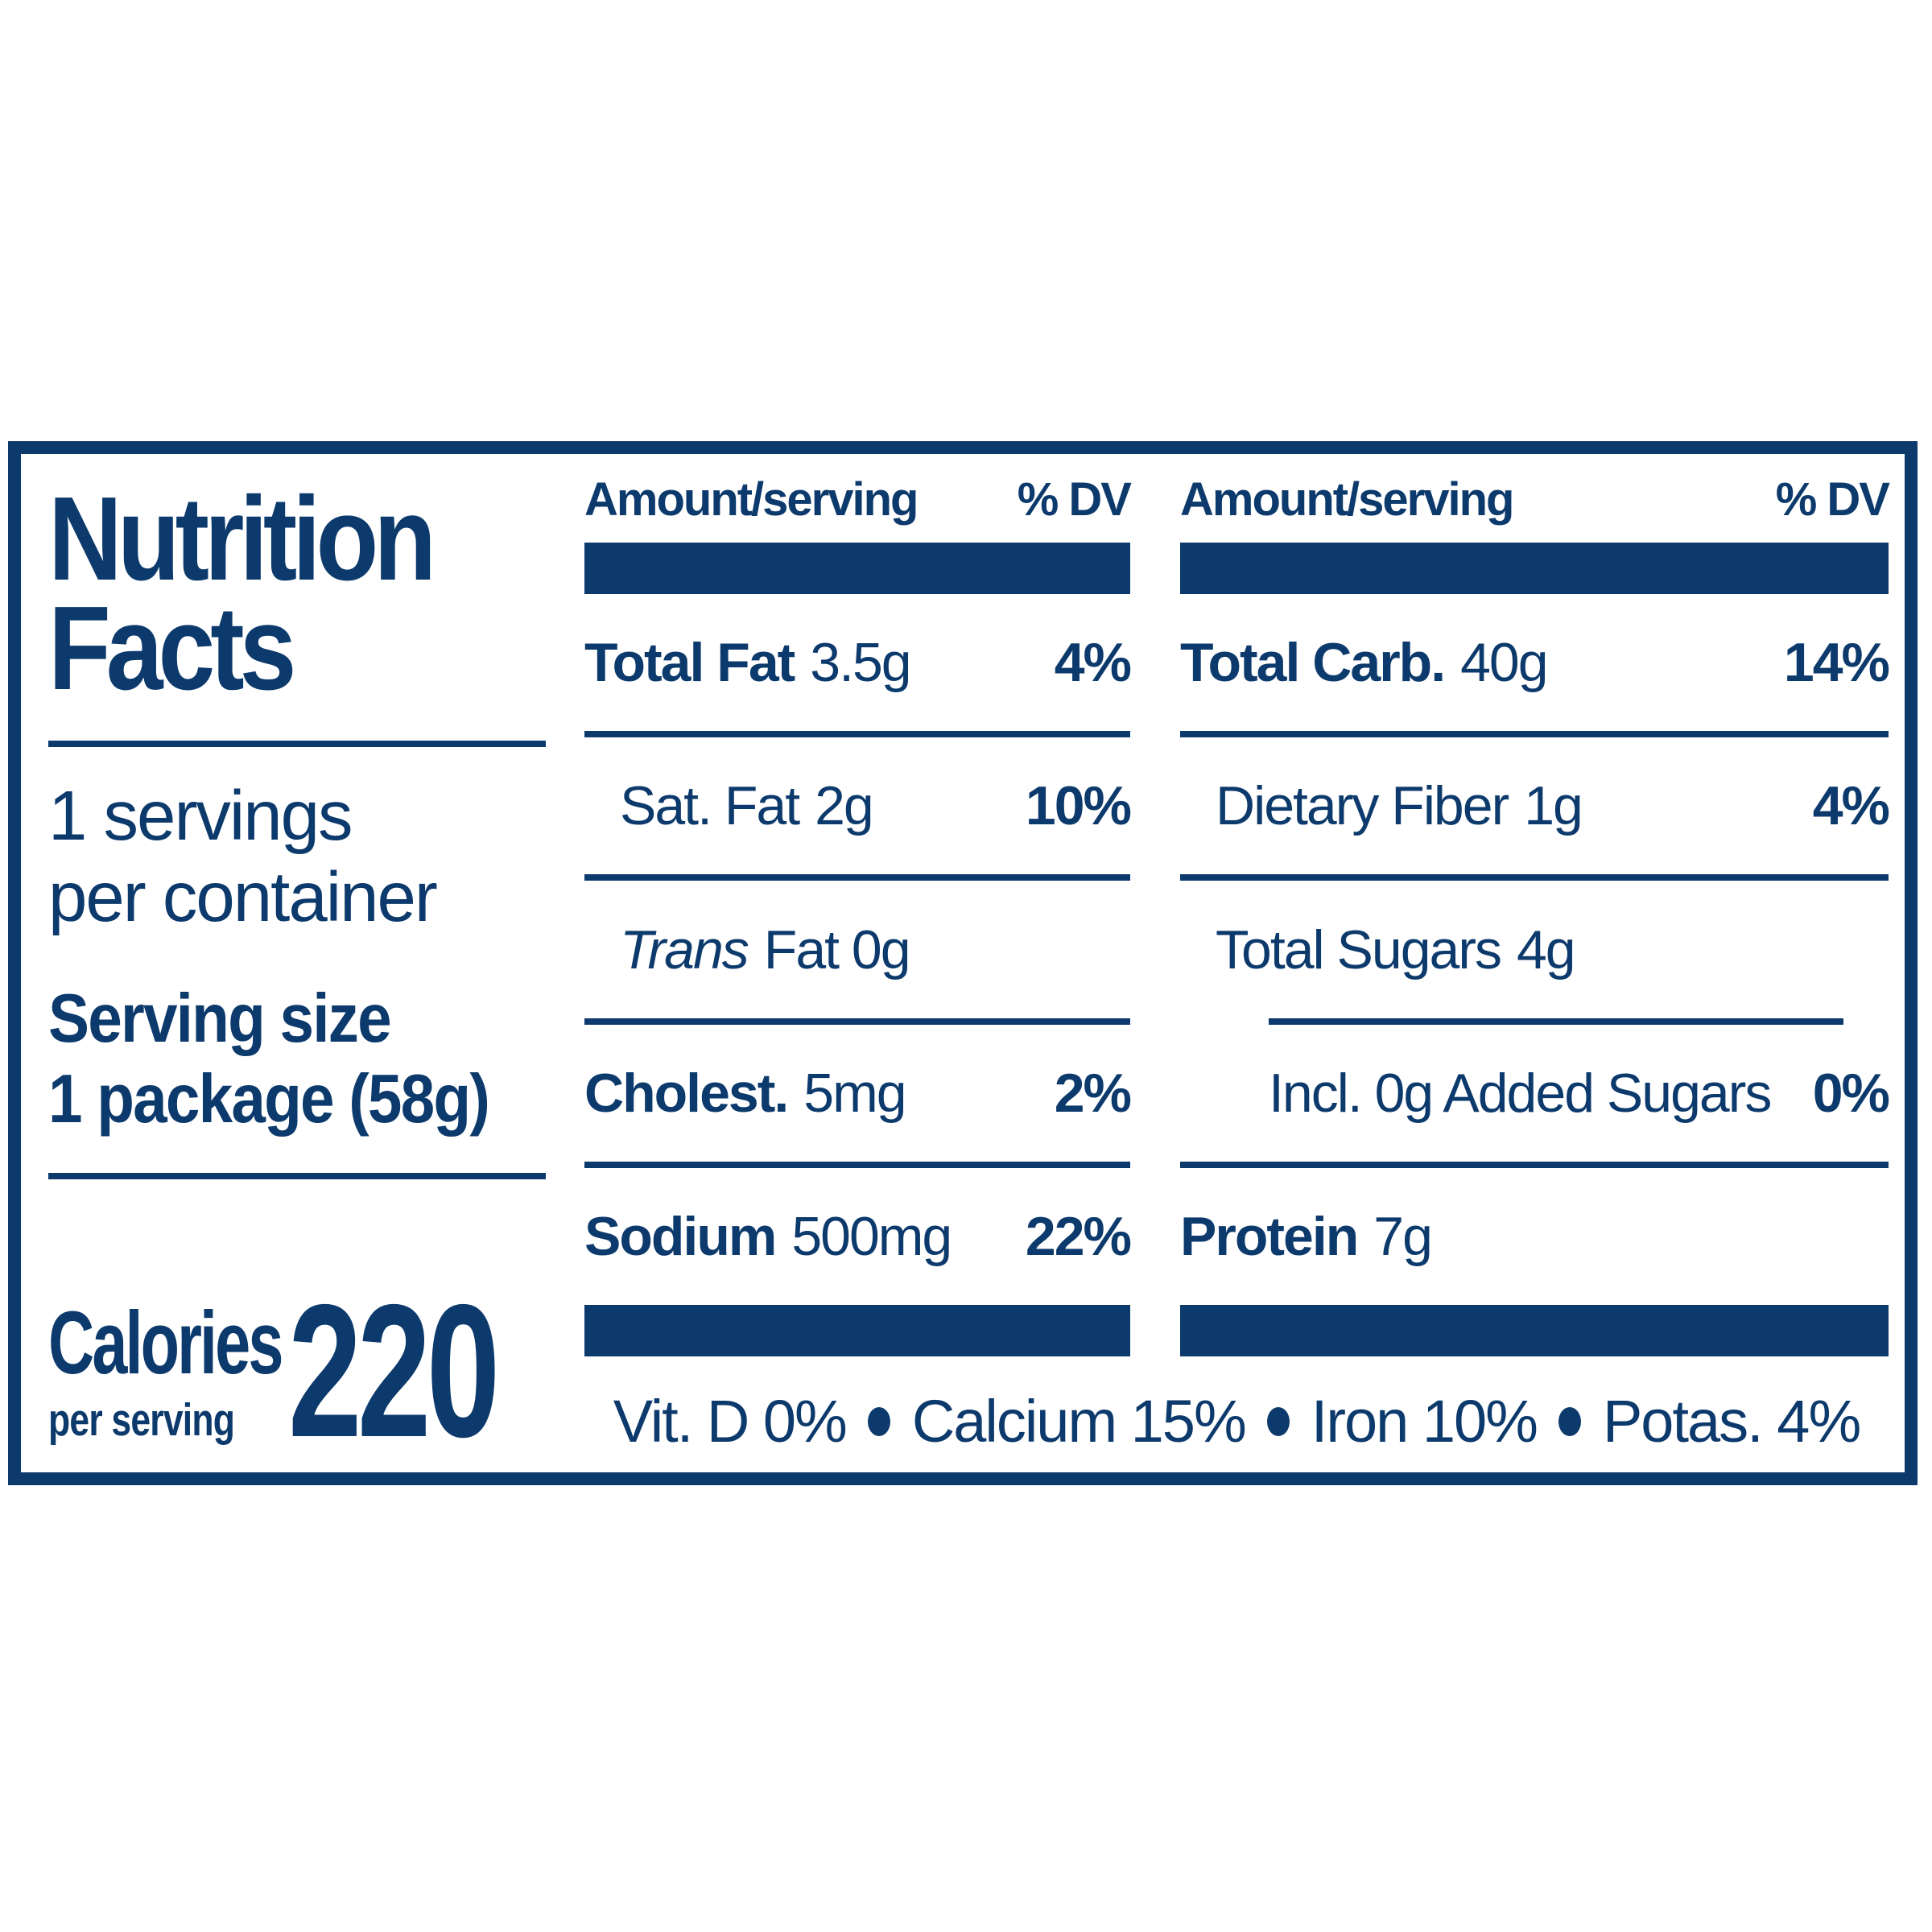 This screenshot has height=1932, width=1932. Describe the element at coordinates (1078, 1236) in the screenshot. I see `nutrient-daily-value: 22%` at that location.